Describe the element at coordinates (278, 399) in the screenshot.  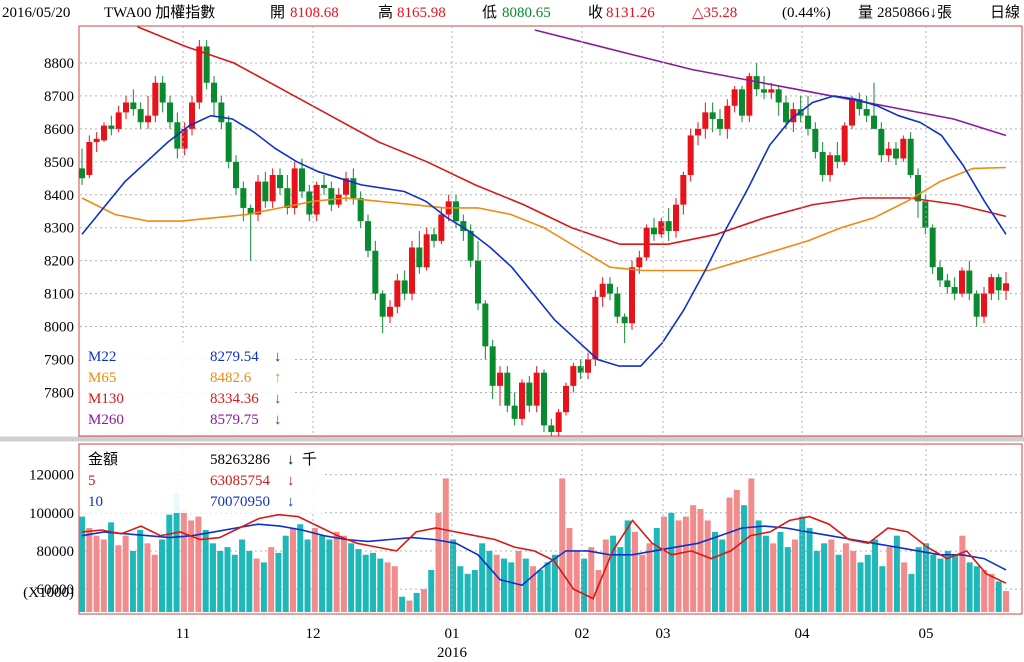
I see `price-legend-arrow: ↓` at that location.